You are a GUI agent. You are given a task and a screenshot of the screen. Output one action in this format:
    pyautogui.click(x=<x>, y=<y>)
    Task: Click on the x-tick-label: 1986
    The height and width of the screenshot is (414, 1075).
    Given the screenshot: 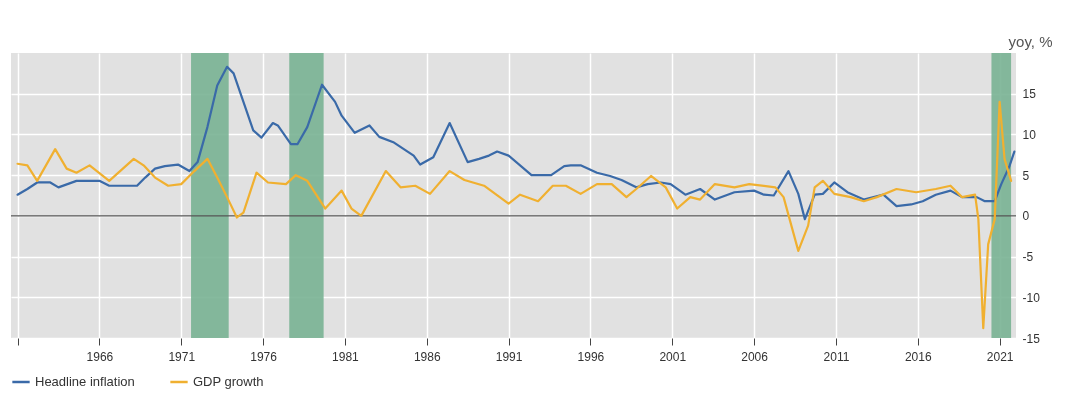 What is the action you would take?
    pyautogui.click(x=427, y=356)
    